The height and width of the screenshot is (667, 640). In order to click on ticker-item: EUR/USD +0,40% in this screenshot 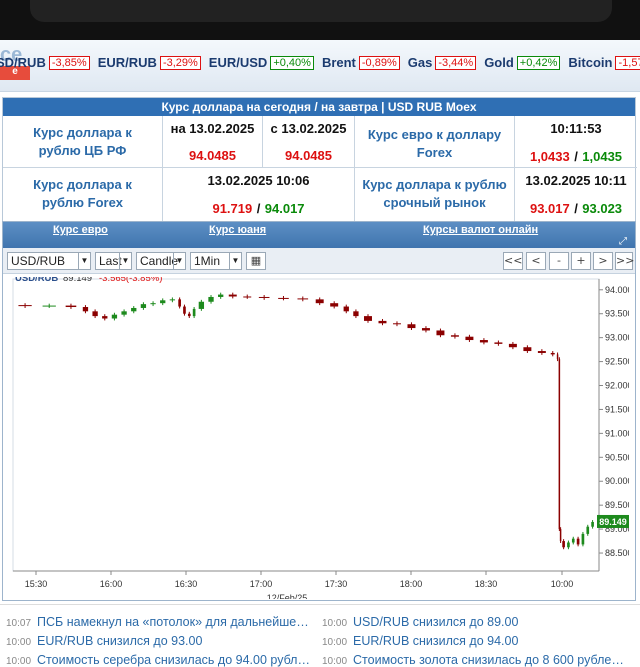, I will do `click(261, 62)`.